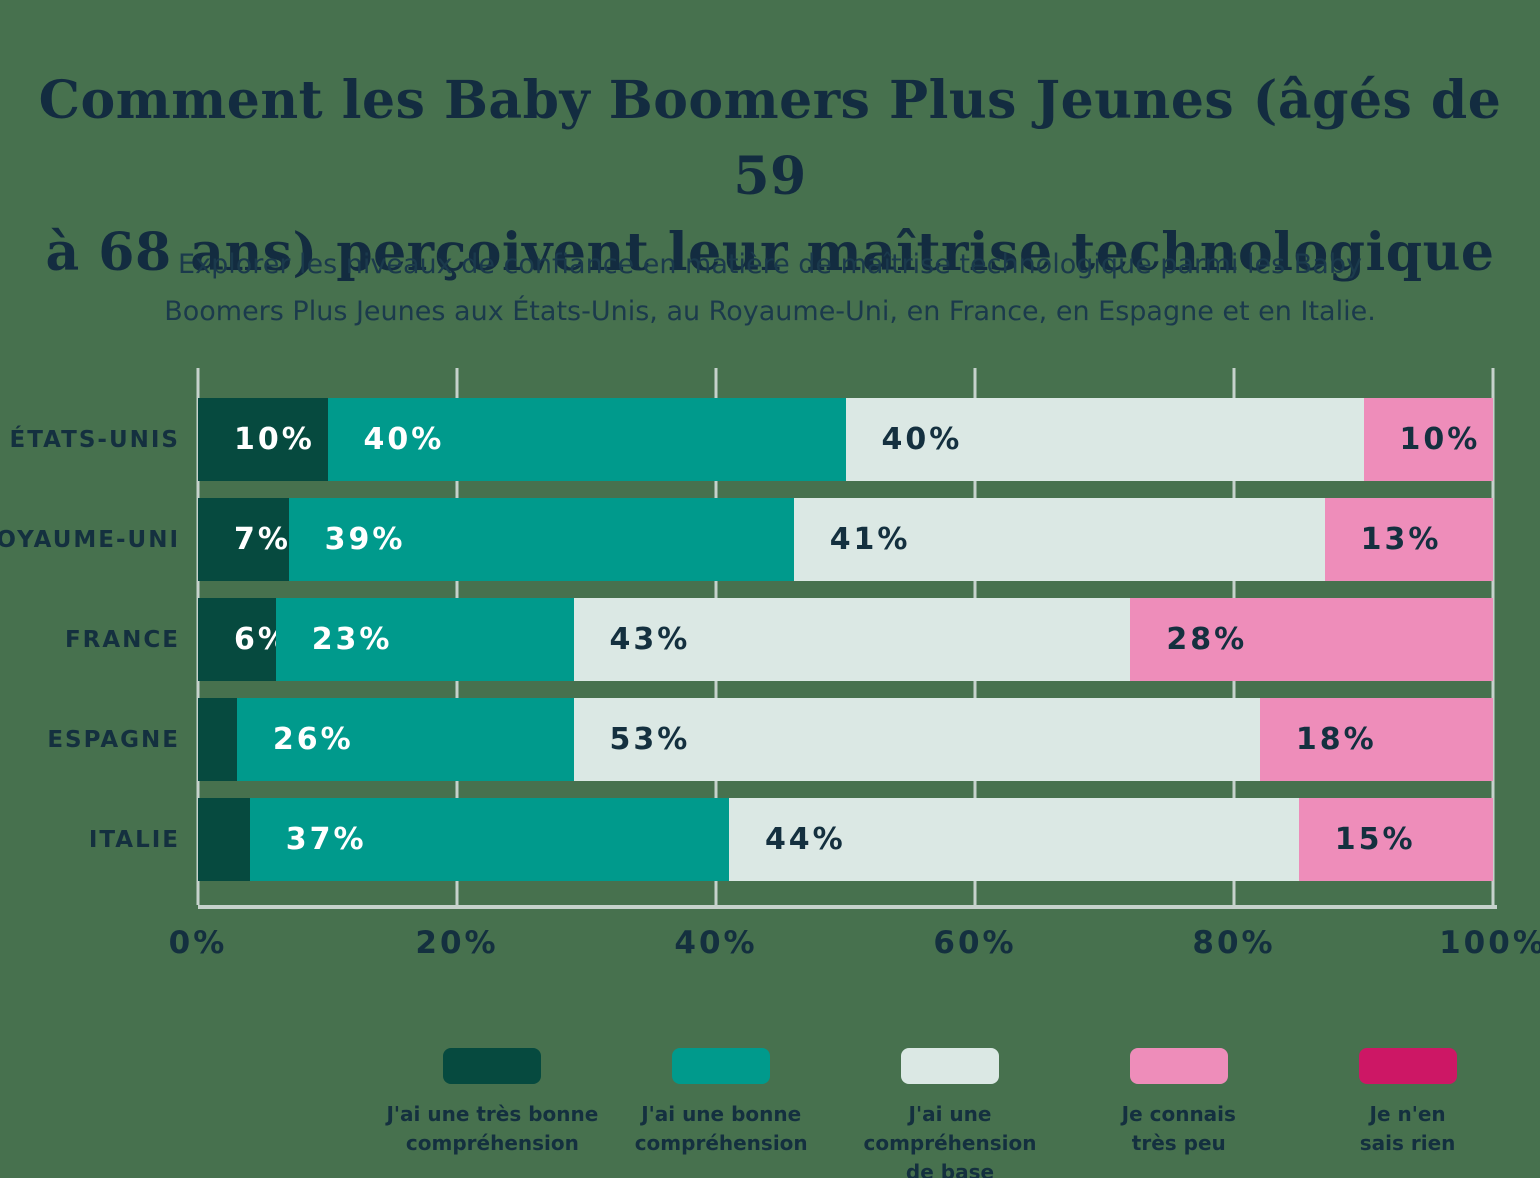  I want to click on bar-row: ESPAGNE 26% 53% 18%, so click(770, 739).